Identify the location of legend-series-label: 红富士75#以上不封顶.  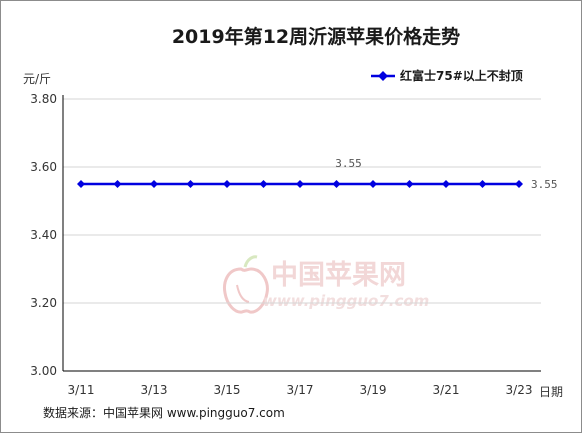
(461, 75).